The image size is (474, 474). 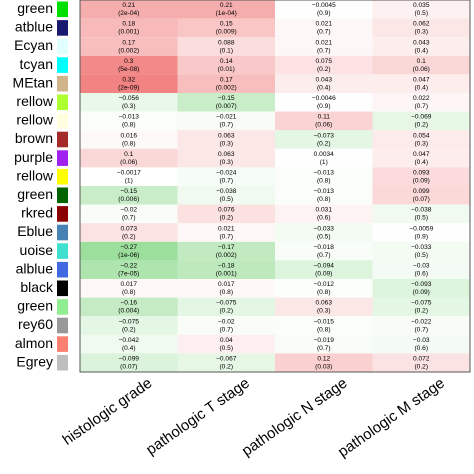 What do you see at coordinates (421, 228) in the screenshot?
I see `cell-value: −0.0059` at bounding box center [421, 228].